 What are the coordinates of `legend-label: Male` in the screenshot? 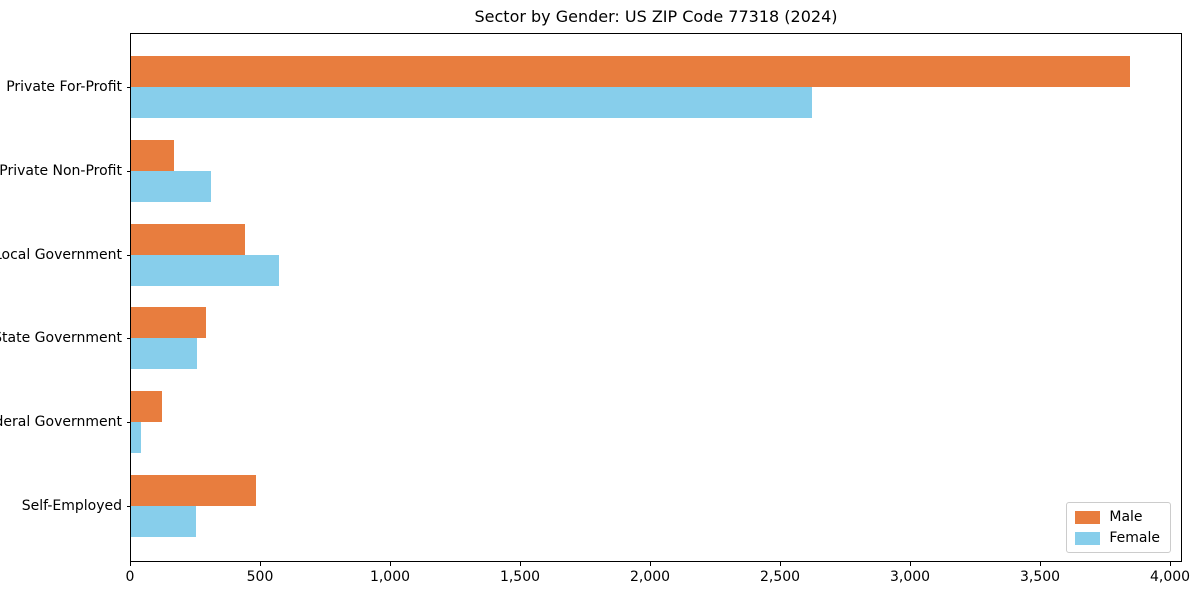 It's located at (1126, 517).